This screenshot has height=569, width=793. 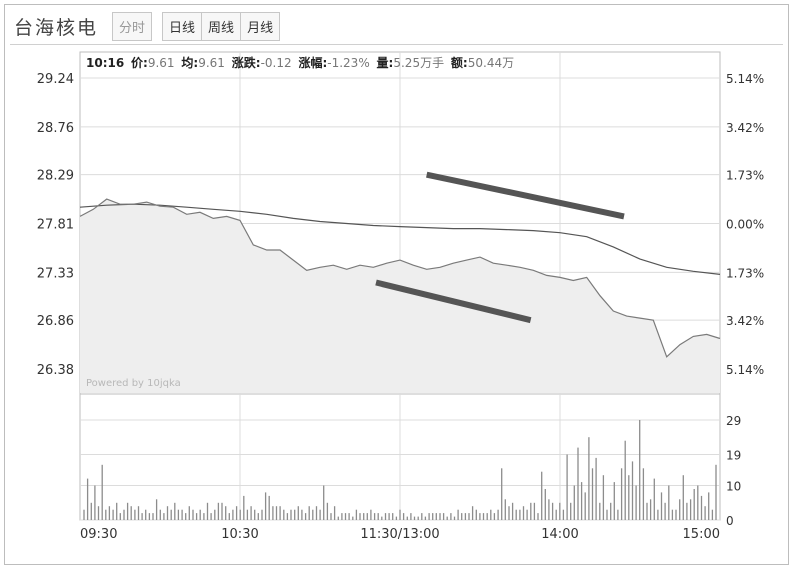 What do you see at coordinates (55, 273) in the screenshot?
I see `price-tick-label: 27.33` at bounding box center [55, 273].